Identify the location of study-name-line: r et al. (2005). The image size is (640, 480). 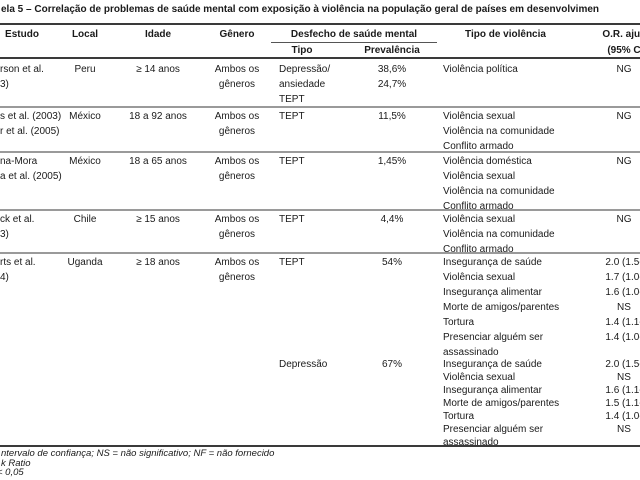
(30, 131).